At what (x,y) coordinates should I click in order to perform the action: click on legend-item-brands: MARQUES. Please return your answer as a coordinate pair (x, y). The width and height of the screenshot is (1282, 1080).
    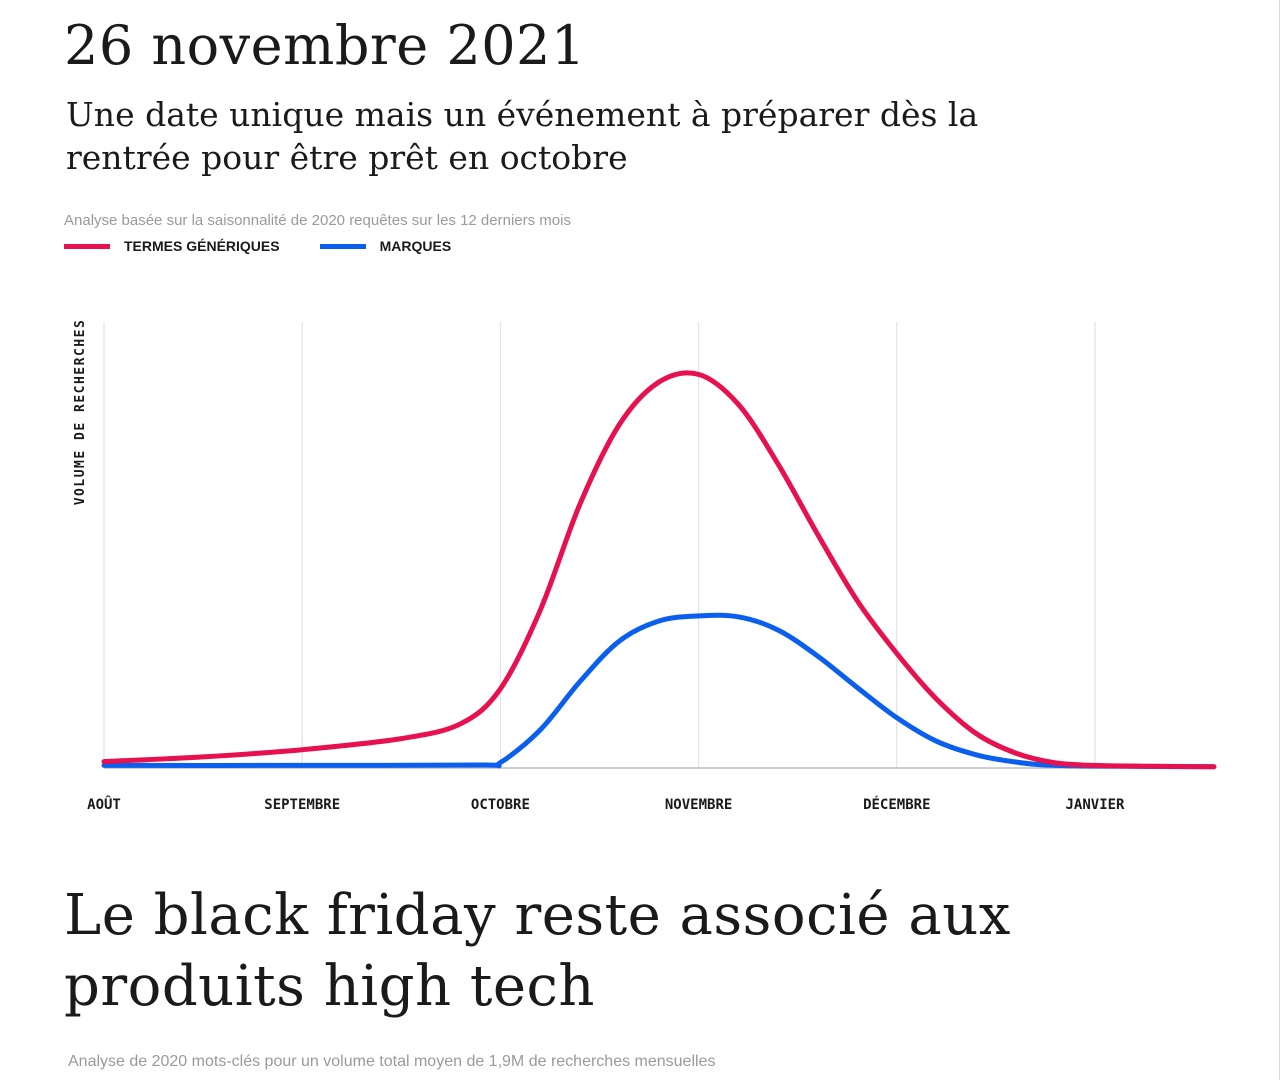
    Looking at the image, I should click on (385, 246).